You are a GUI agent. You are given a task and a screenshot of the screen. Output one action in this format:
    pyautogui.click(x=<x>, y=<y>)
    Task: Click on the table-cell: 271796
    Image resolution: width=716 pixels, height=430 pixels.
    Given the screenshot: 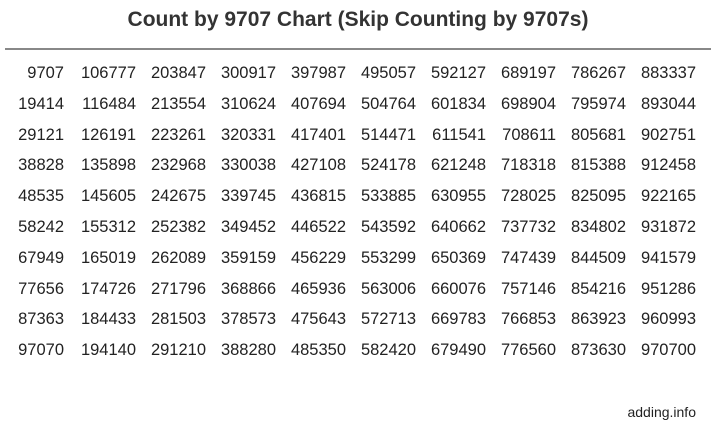 What is the action you would take?
    pyautogui.click(x=178, y=288)
    